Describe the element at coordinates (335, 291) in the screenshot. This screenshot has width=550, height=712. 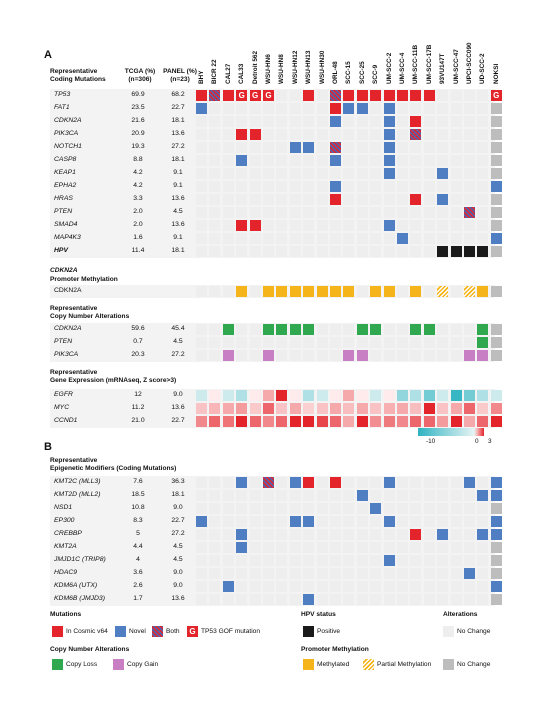
I see `methylation-cell` at that location.